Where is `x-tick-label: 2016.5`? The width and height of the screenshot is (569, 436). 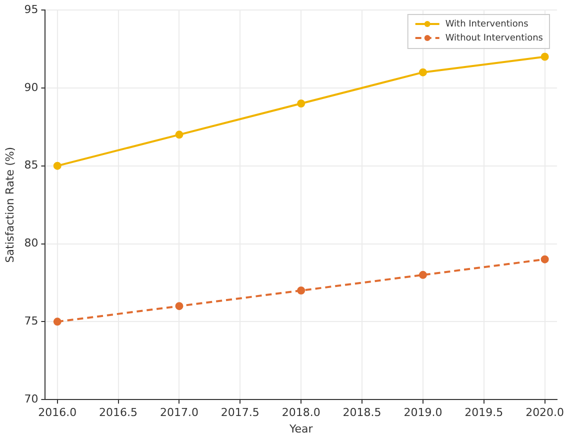
x-tick-label: 2016.5 is located at coordinates (118, 413).